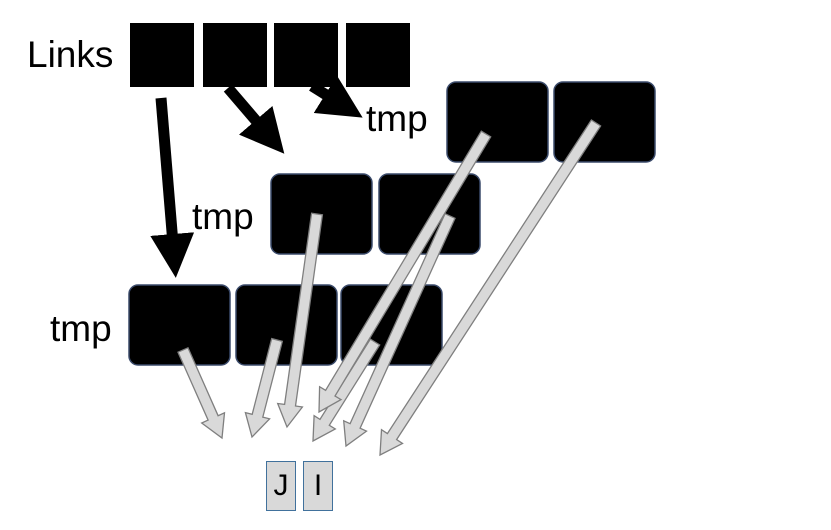 The height and width of the screenshot is (530, 831). Describe the element at coordinates (270, 55) in the screenshot. I see `links-array` at that location.